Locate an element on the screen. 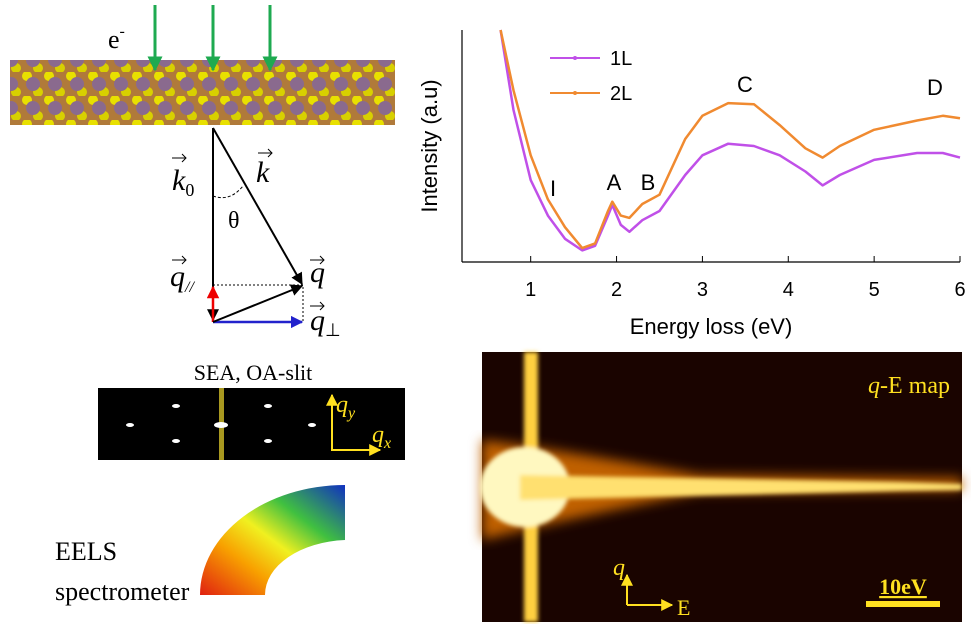 The image size is (971, 624). subscript: 0 is located at coordinates (189, 190).